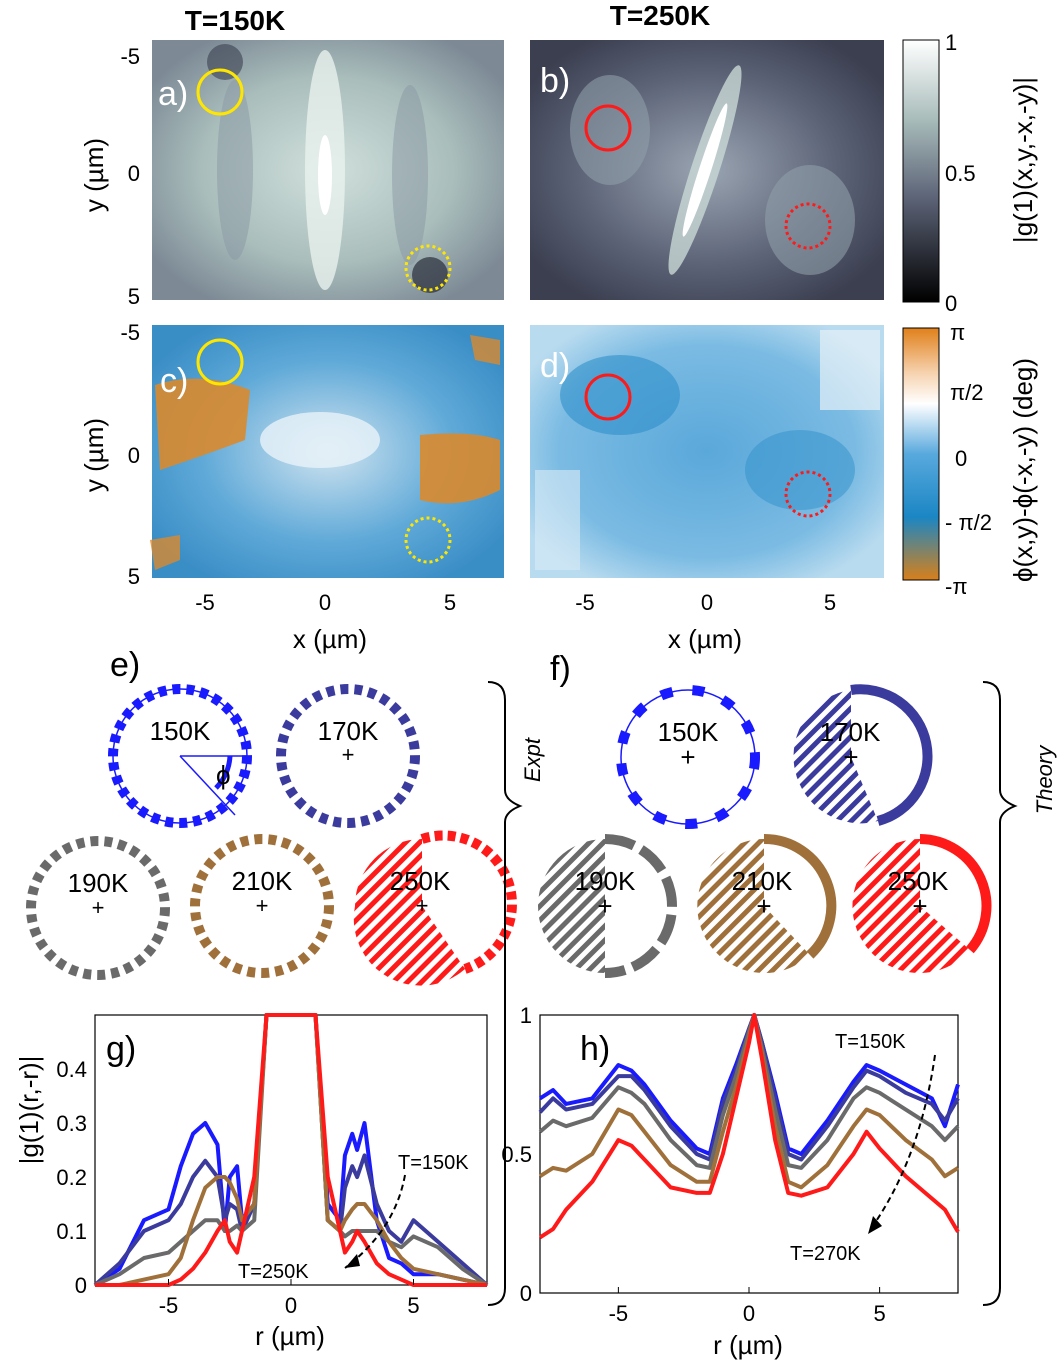  Describe the element at coordinates (951, 42) in the screenshot. I see `svg-text: 1` at that location.